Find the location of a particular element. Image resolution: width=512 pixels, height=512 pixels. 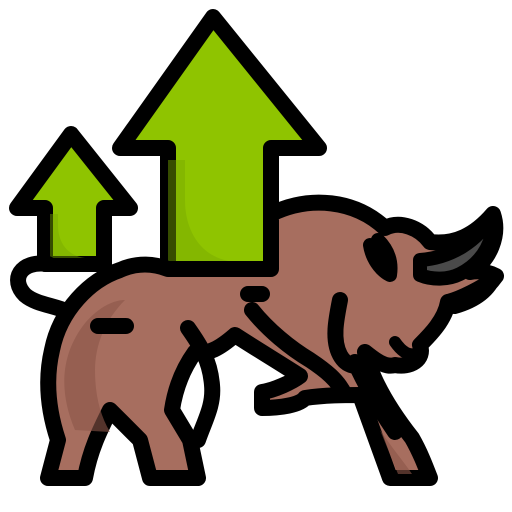

bull-horn-lower is located at coordinates (472, 292).